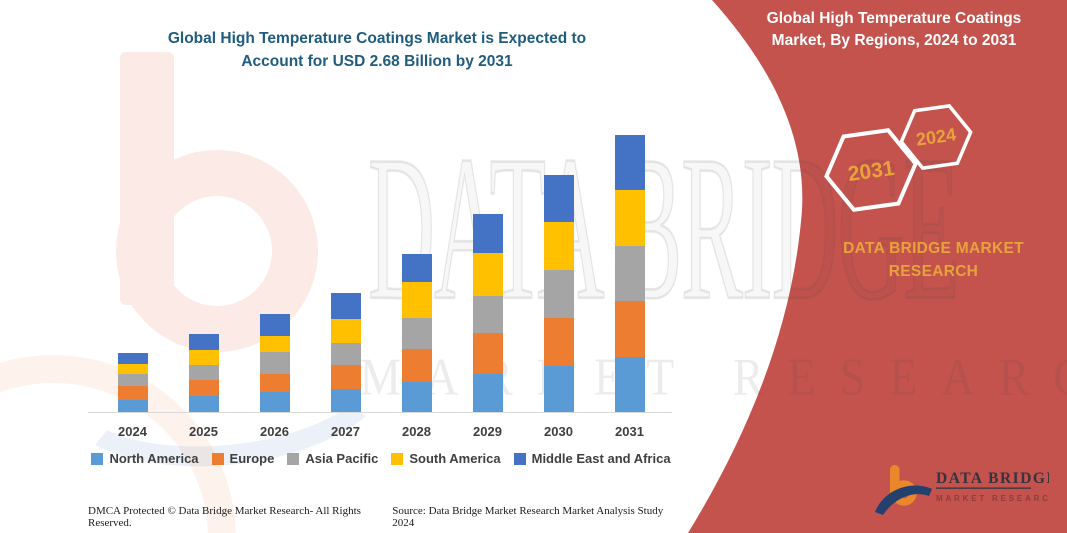 The image size is (1067, 533). I want to click on hexagon-2031-icon: 2031, so click(871, 170).